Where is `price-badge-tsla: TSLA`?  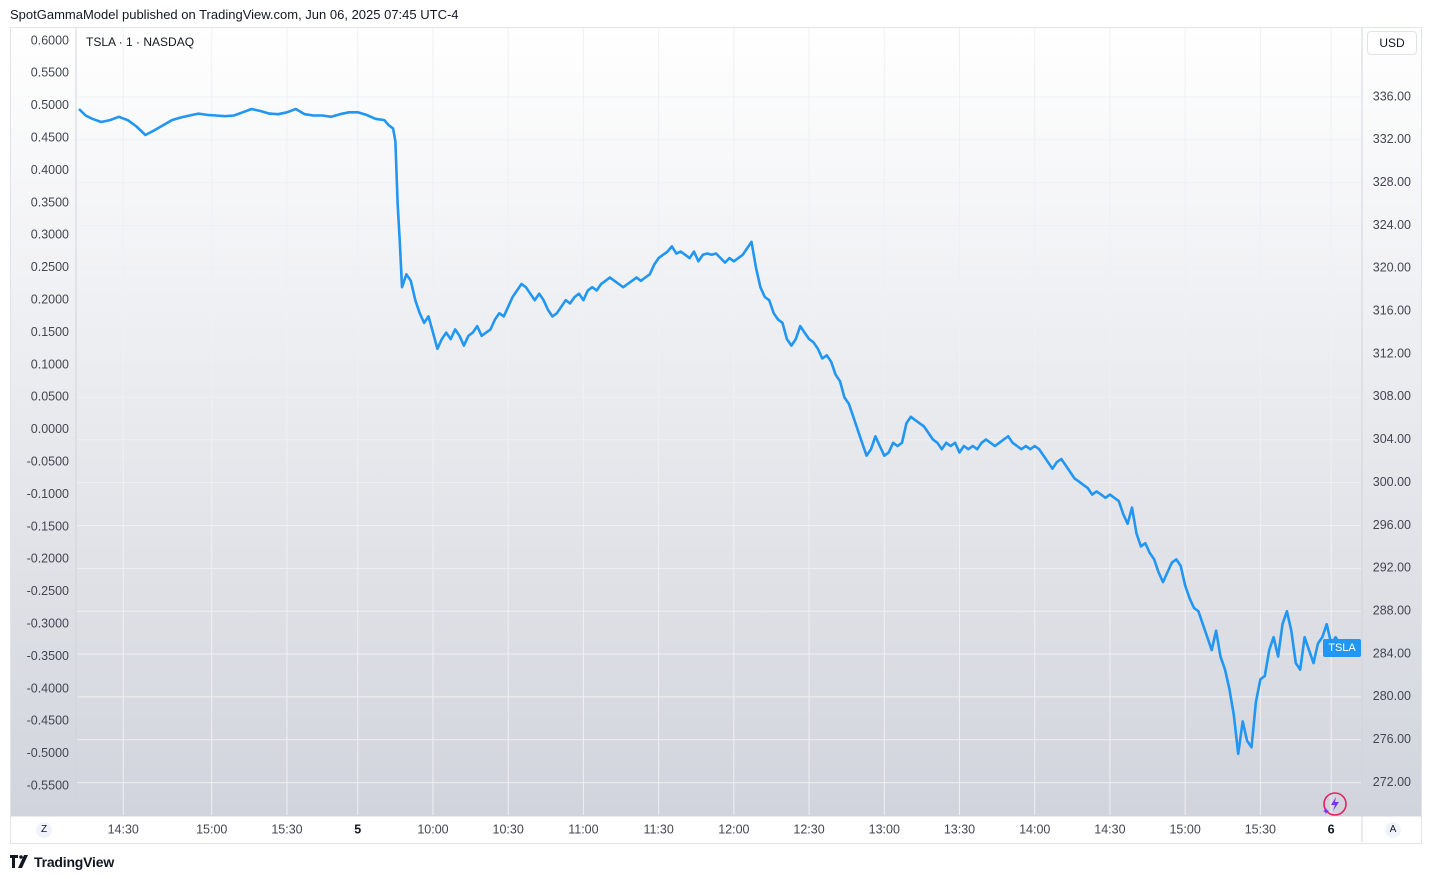 price-badge-tsla: TSLA is located at coordinates (1342, 648).